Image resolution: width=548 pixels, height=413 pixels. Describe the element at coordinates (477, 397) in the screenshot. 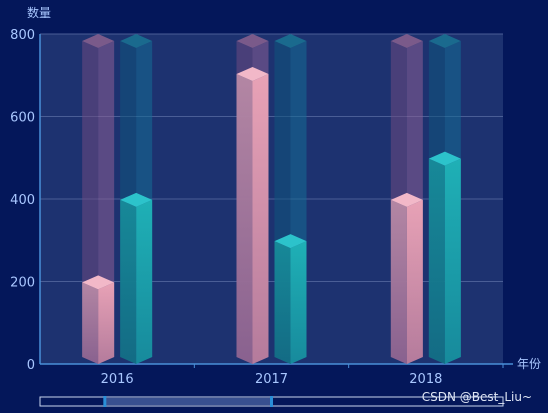

I see `watermark: CSDN @Best_Liu~` at that location.